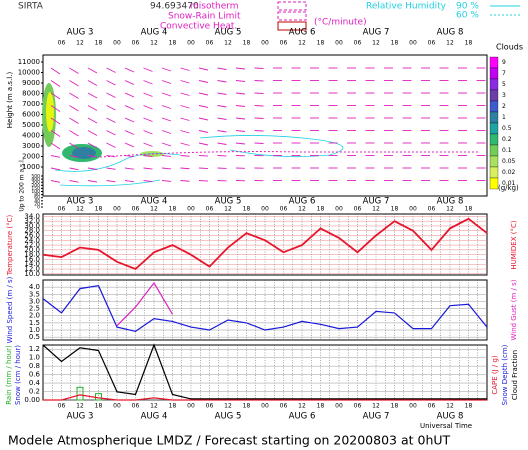 The image size is (528, 450). Describe the element at coordinates (34, 294) in the screenshot. I see `y-tick-label: 3.5` at that location.